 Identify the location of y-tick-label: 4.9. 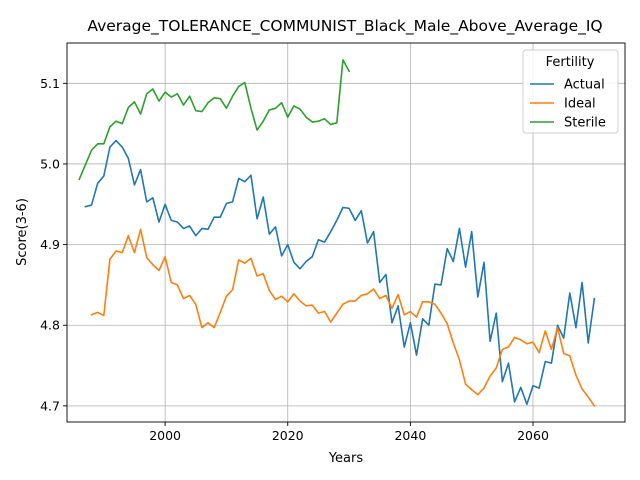
(50, 244).